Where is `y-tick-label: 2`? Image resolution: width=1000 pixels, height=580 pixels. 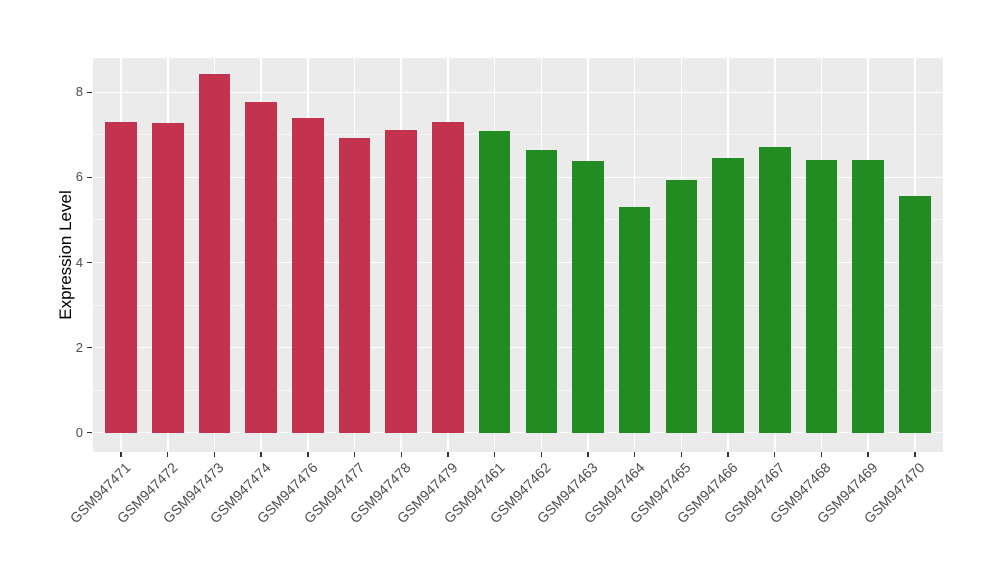
y-tick-label: 2 is located at coordinates (79, 347).